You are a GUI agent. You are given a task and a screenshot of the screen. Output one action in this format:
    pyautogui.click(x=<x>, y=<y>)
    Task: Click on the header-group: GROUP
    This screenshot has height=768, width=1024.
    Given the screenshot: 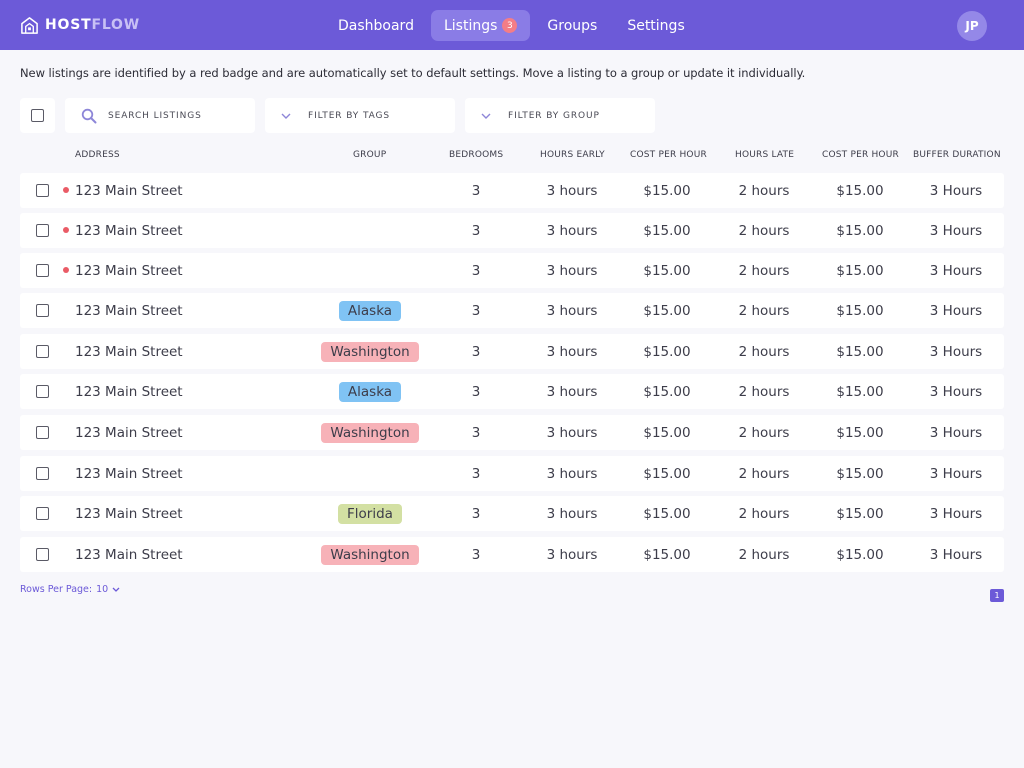 What is the action you would take?
    pyautogui.click(x=370, y=155)
    